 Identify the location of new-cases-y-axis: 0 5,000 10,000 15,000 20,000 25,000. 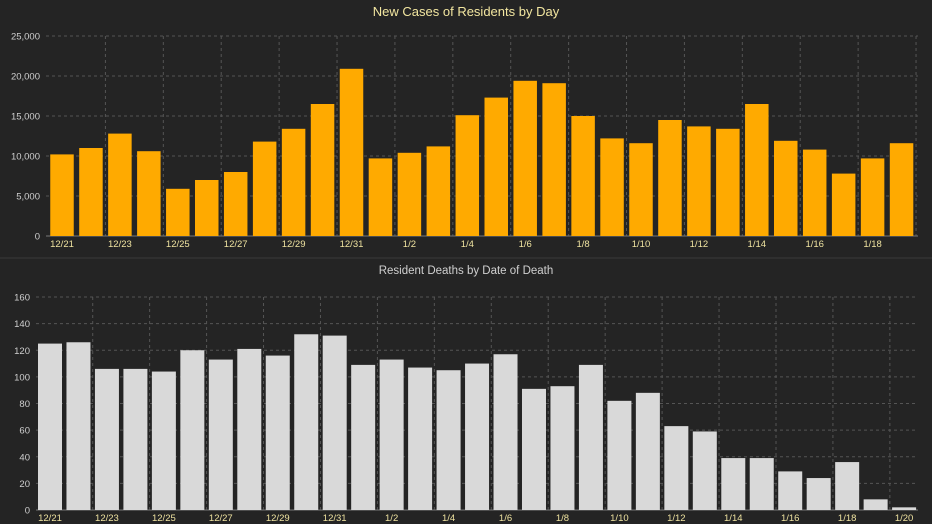
(25, 137).